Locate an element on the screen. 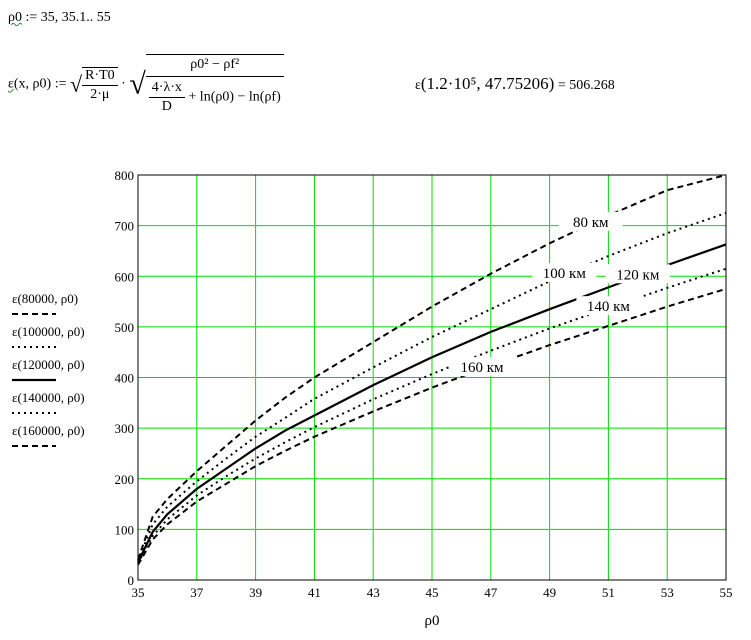 The width and height of the screenshot is (751, 640). inner-denominator: 4·λ·x D + ln(ρ0) − ln(ρf) is located at coordinates (215, 96).